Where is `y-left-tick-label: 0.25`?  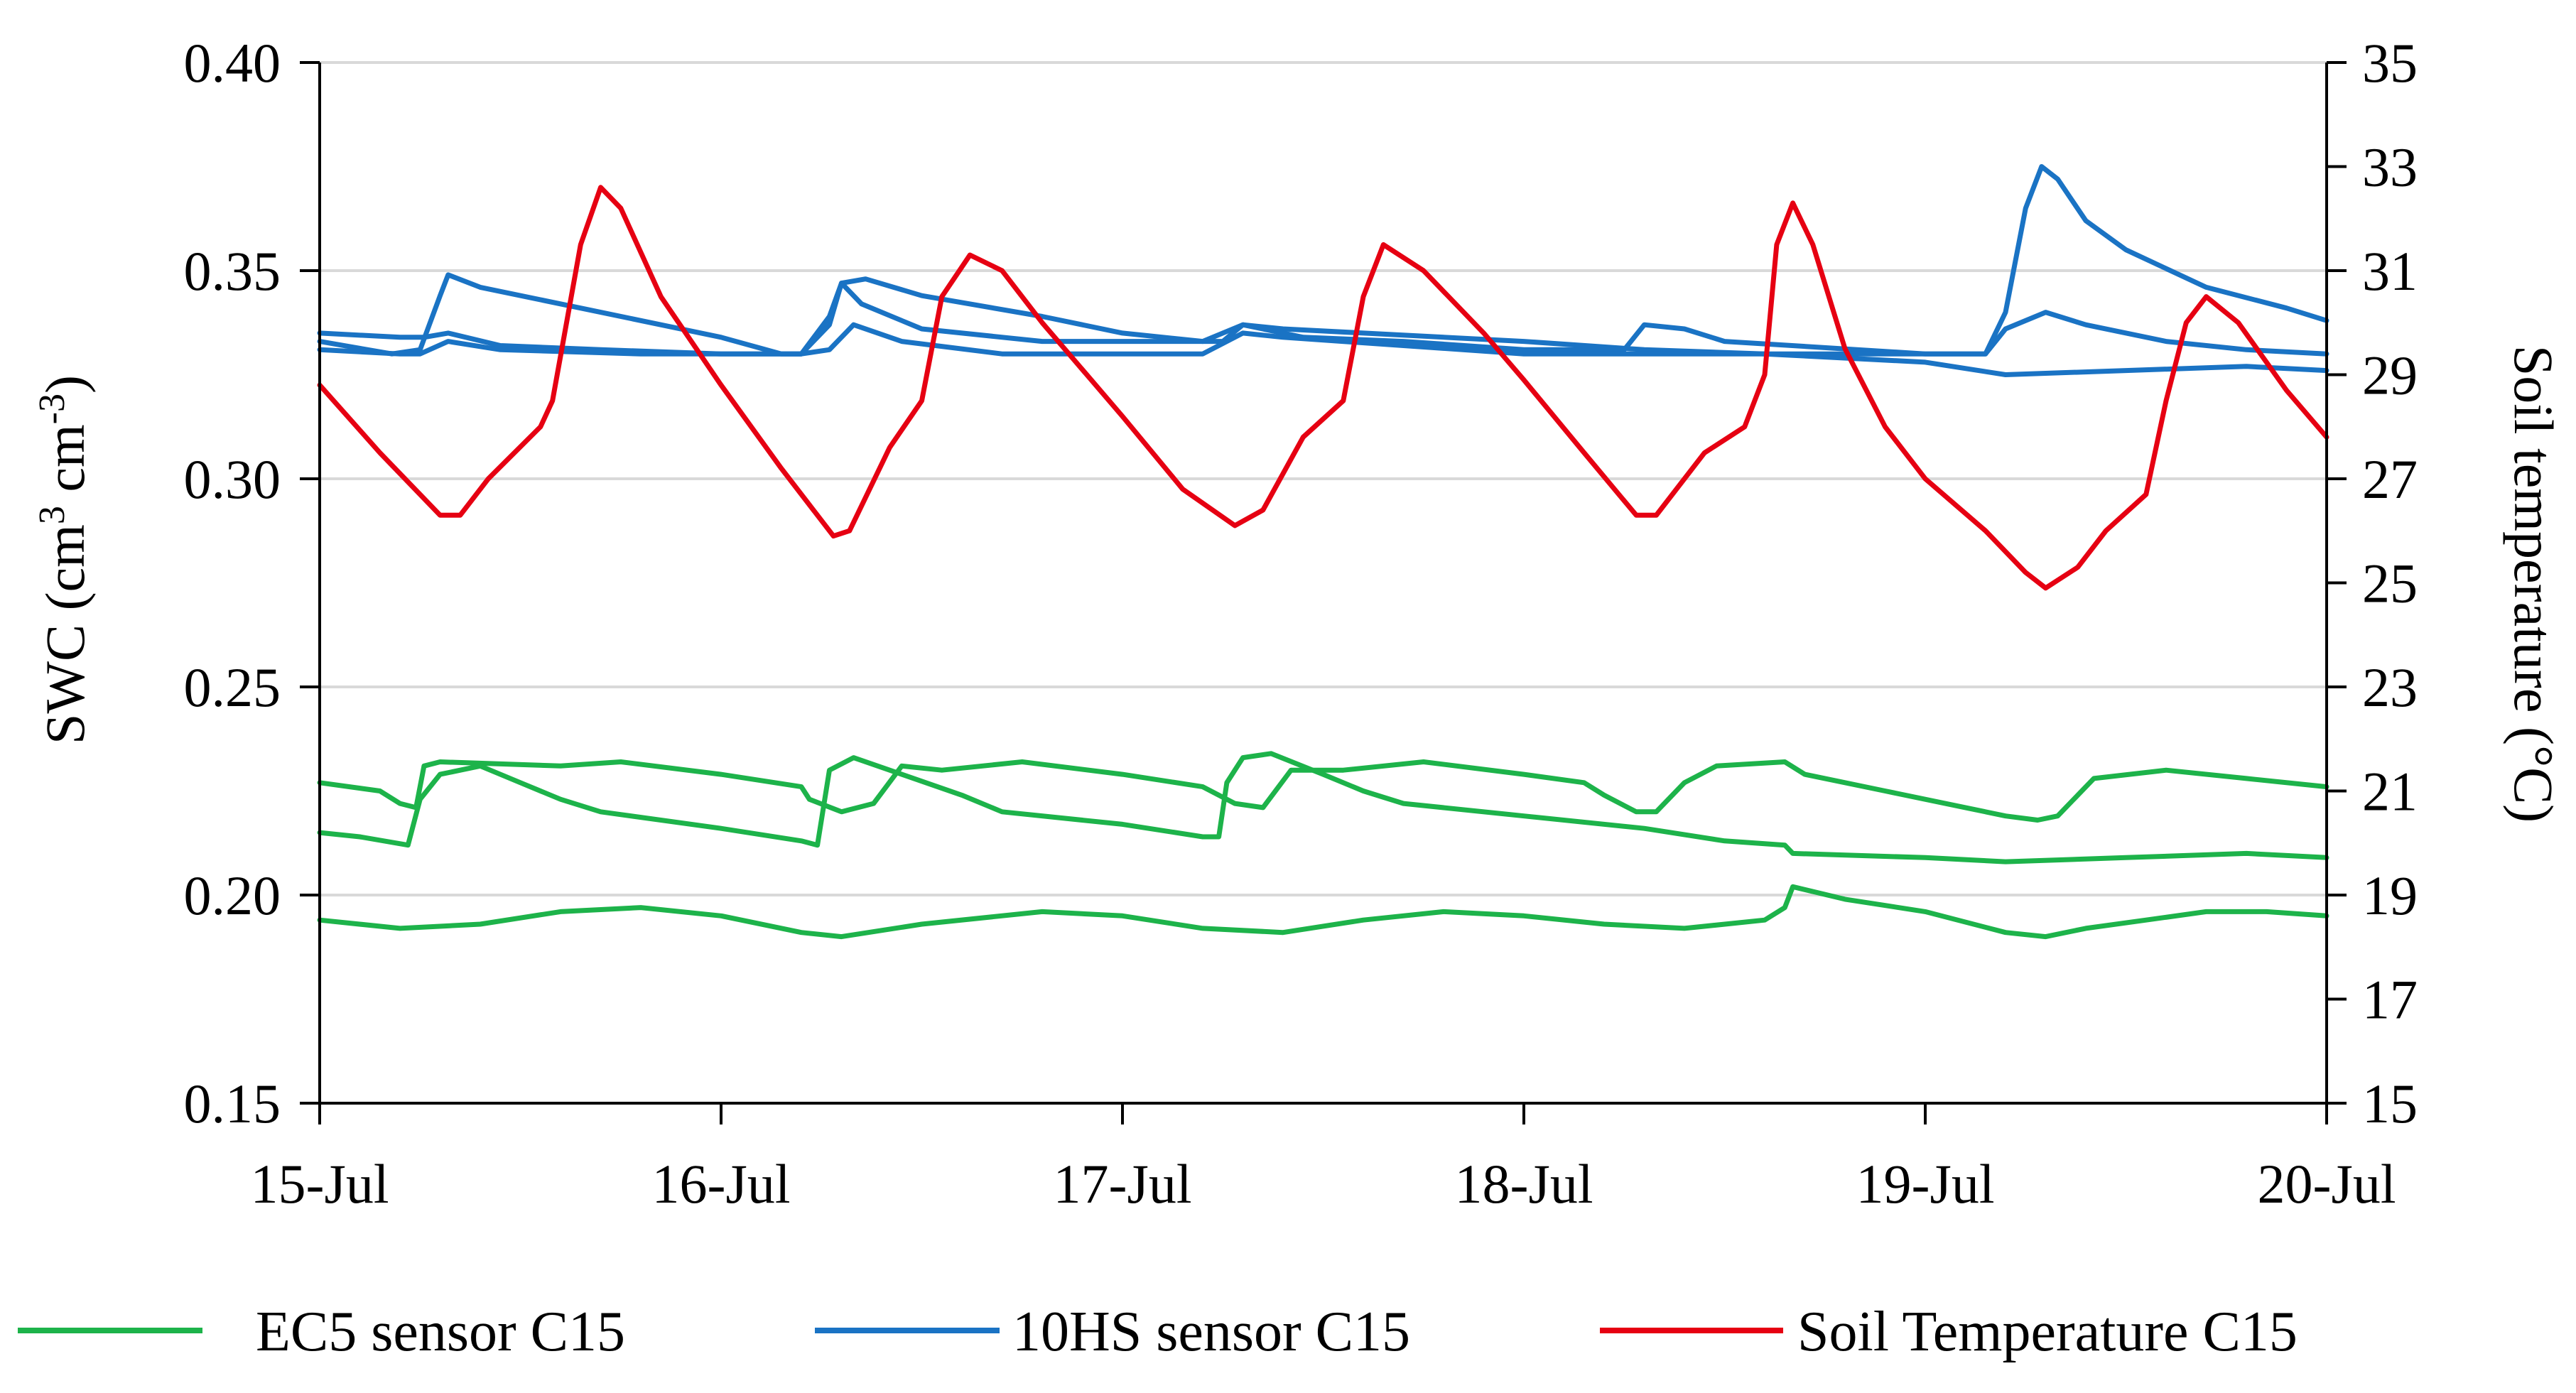
y-left-tick-label: 0.25 is located at coordinates (232, 687).